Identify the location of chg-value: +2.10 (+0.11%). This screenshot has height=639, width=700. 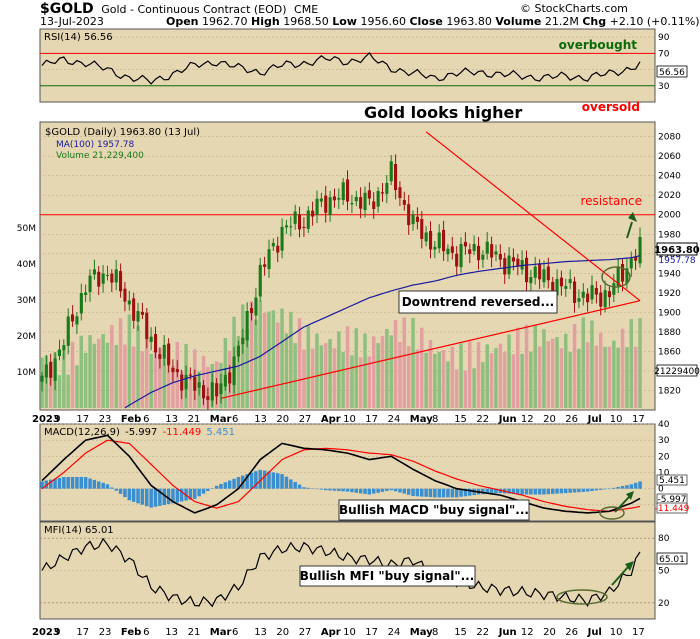
(654, 21).